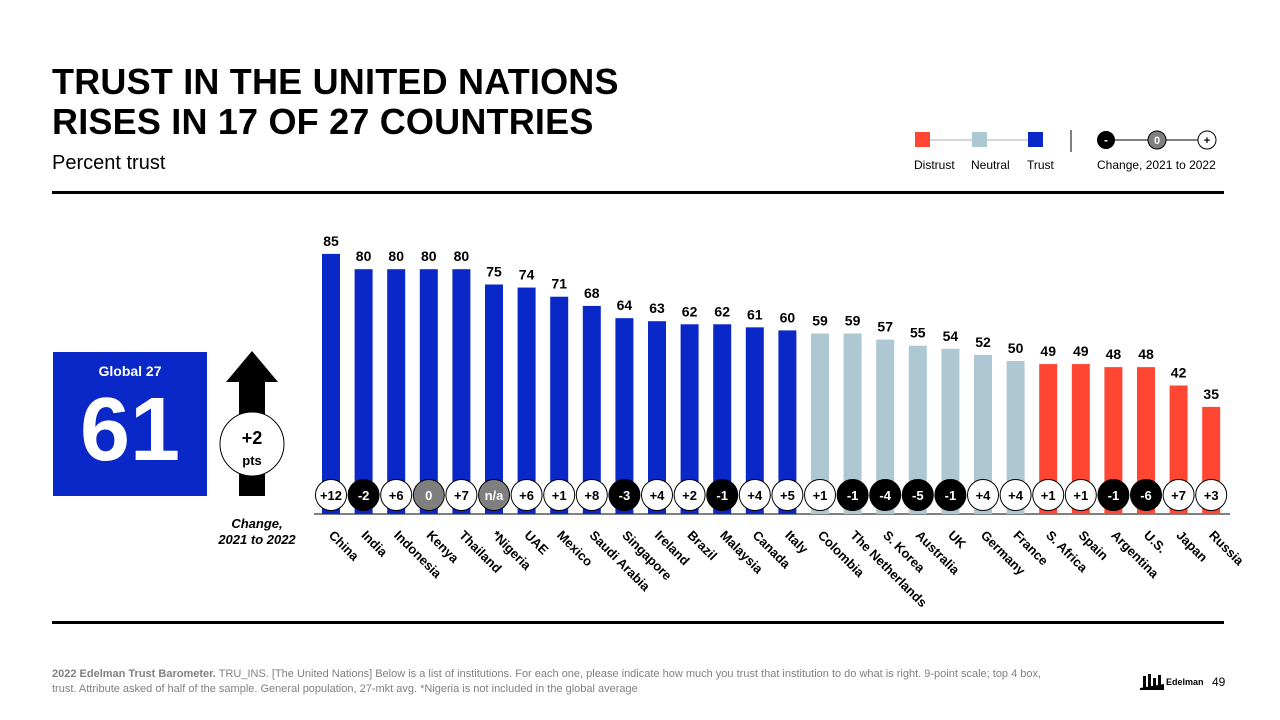 The image size is (1280, 720). Describe the element at coordinates (344, 546) in the screenshot. I see `category-tick-label: China` at that location.